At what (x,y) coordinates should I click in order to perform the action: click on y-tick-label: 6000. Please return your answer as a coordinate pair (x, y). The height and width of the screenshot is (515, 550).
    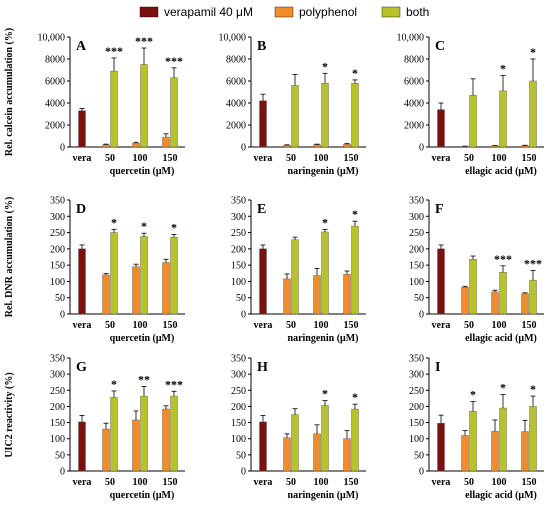
    Looking at the image, I should click on (55, 82).